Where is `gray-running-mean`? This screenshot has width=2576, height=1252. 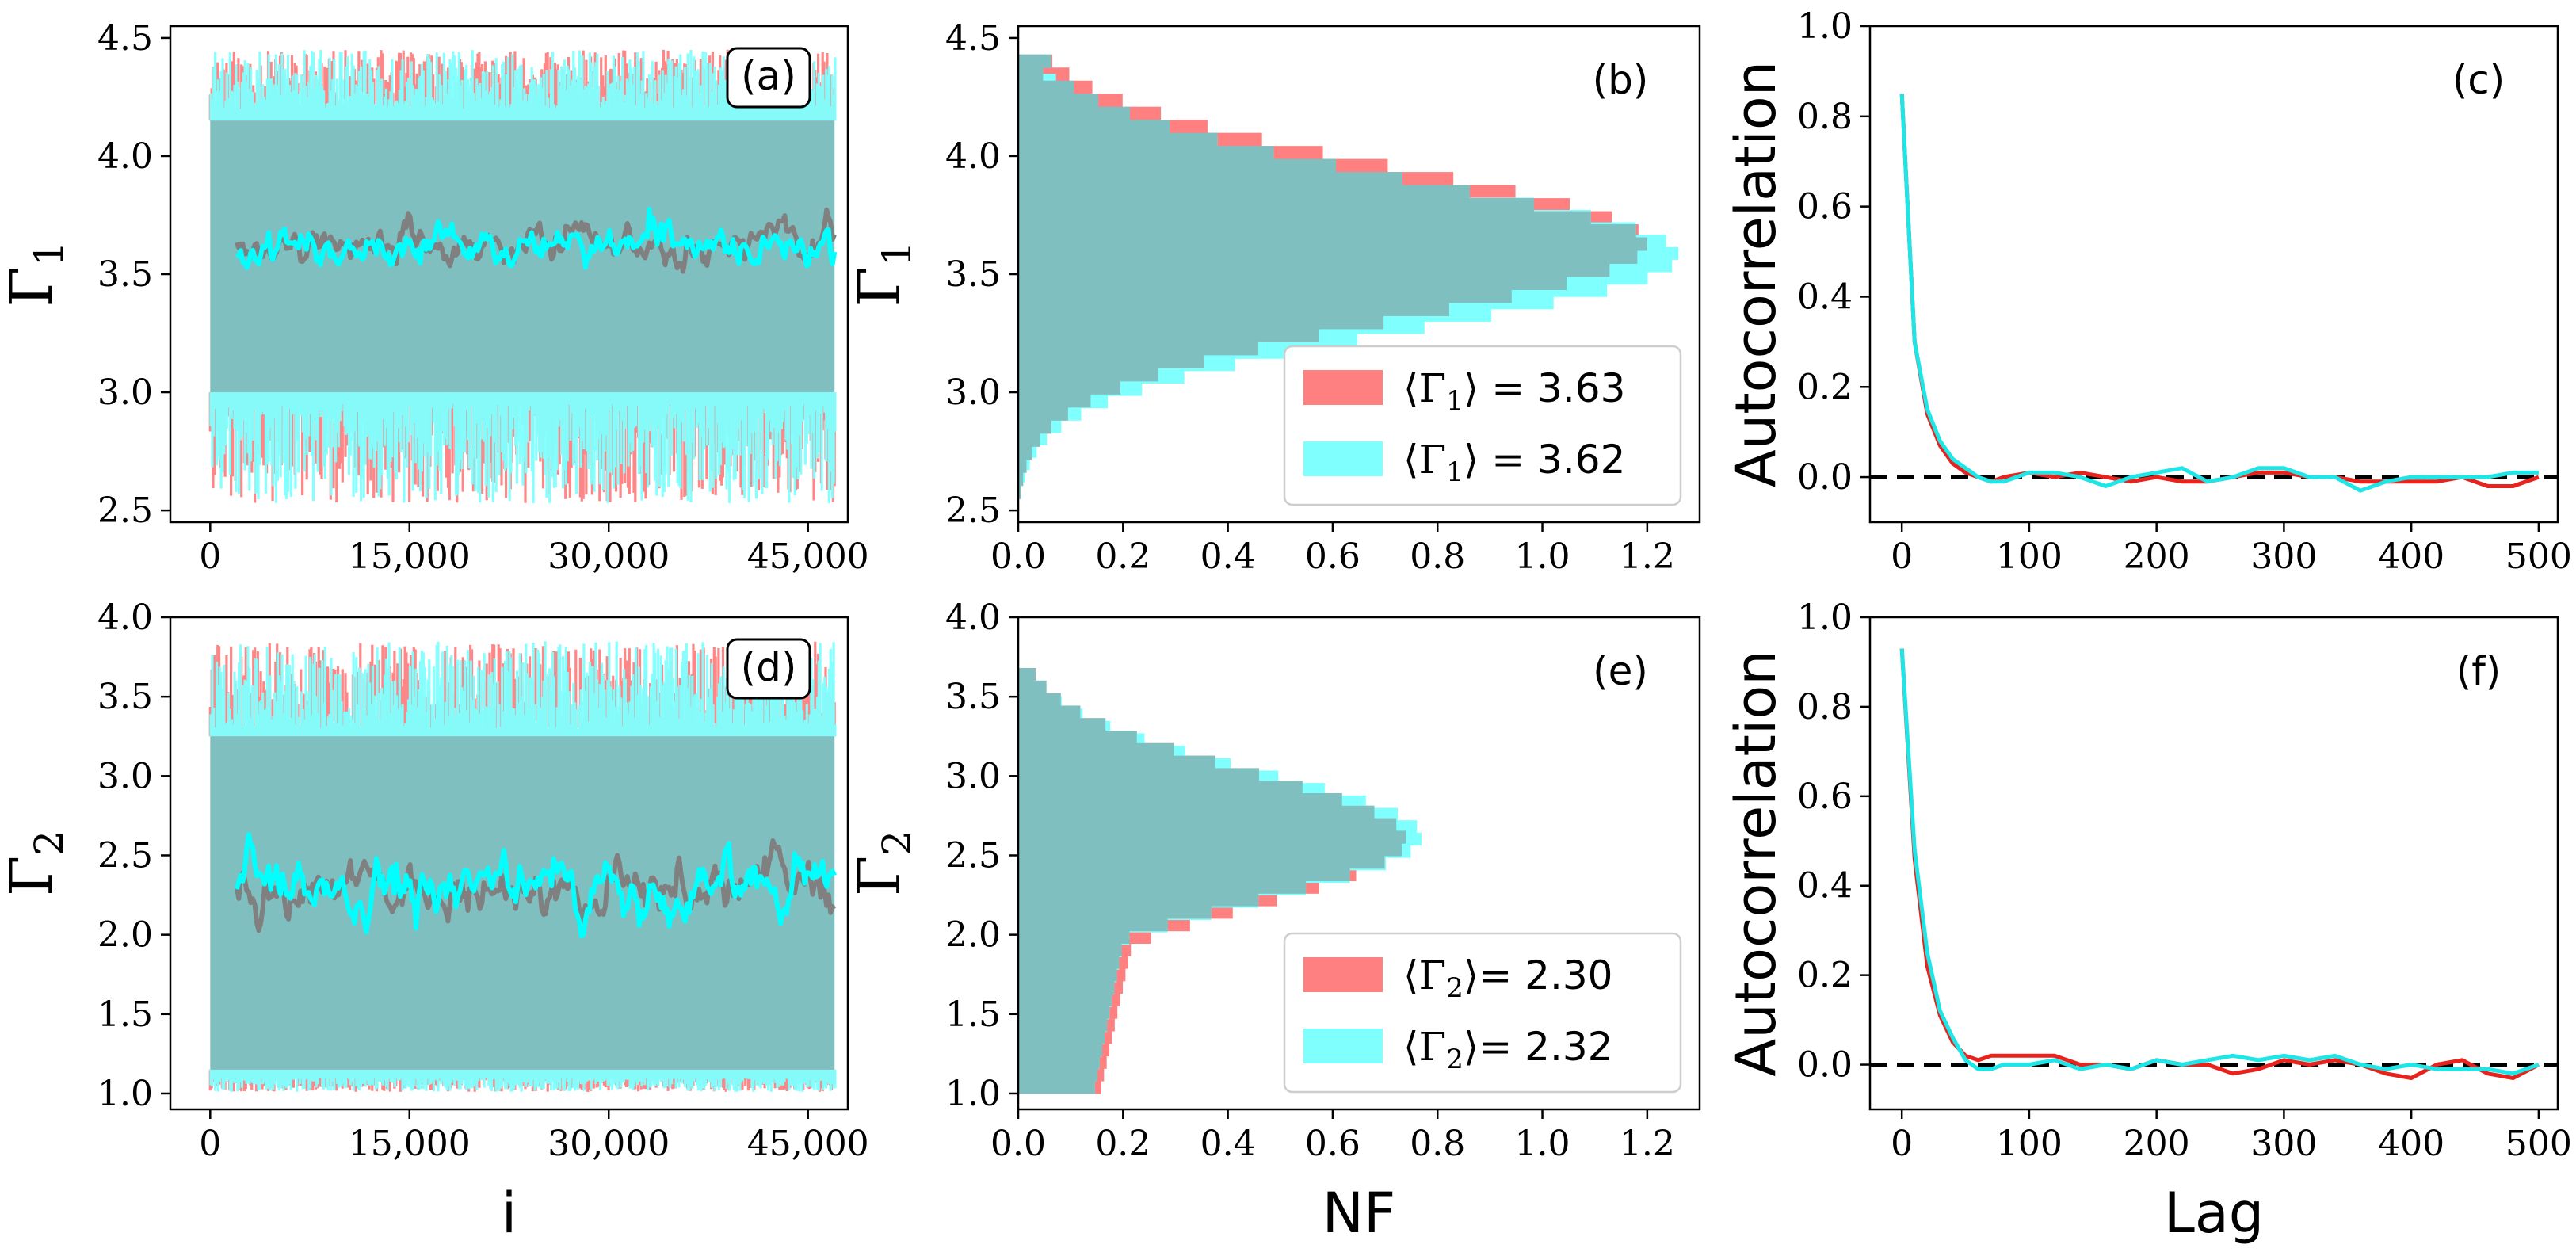 gray-running-mean is located at coordinates (536, 240).